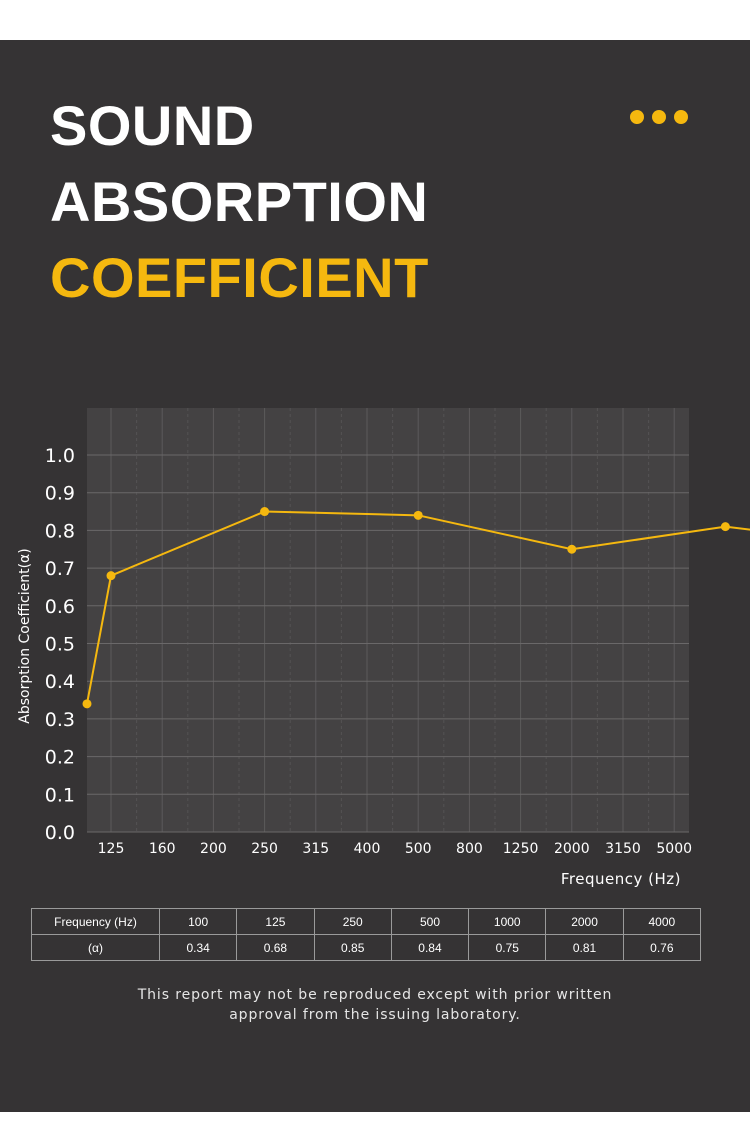 Image resolution: width=750 pixels, height=1124 pixels. What do you see at coordinates (674, 849) in the screenshot?
I see `x-tick-label: 5000` at bounding box center [674, 849].